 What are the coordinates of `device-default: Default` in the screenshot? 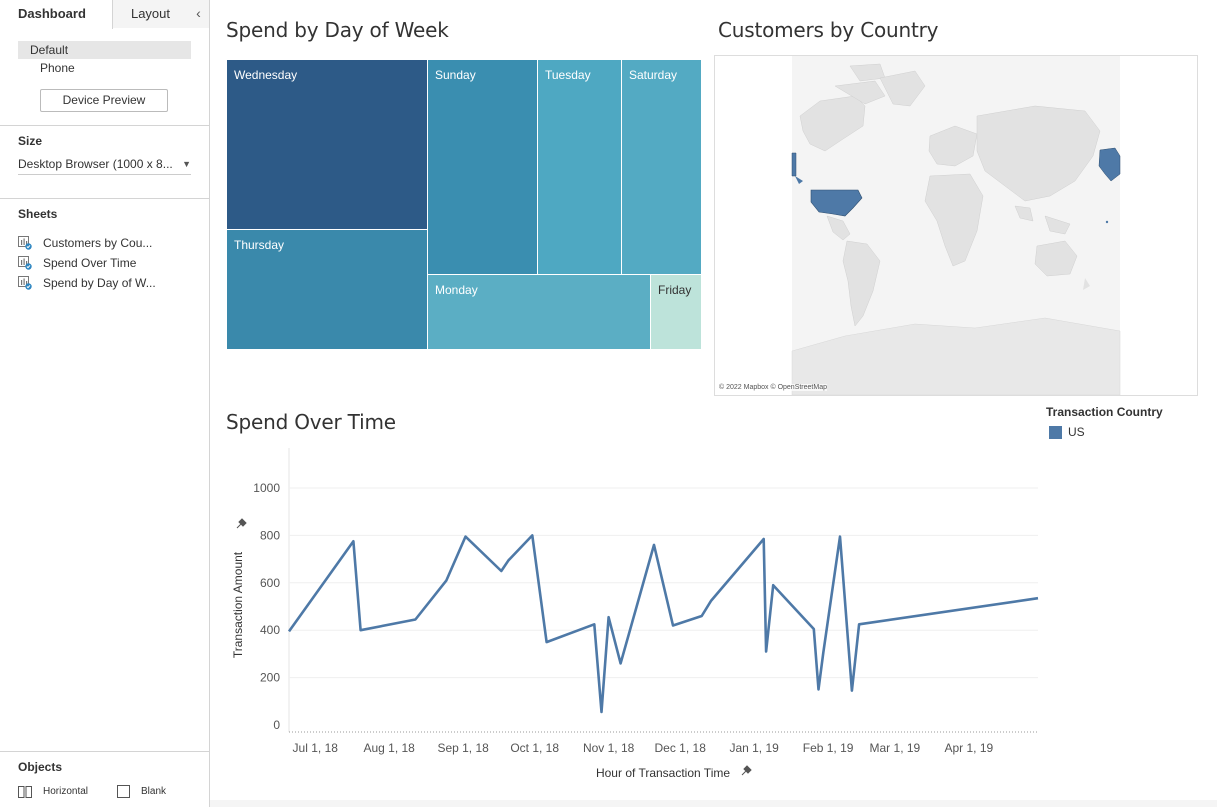 It's located at (104, 50).